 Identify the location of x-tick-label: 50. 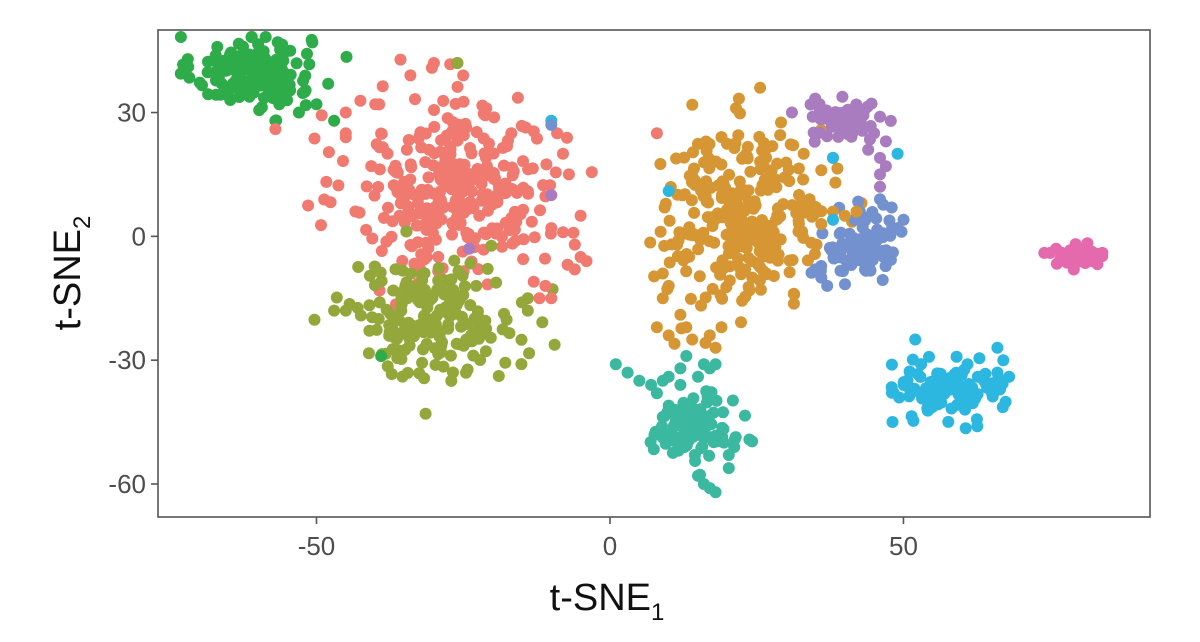
(903, 546).